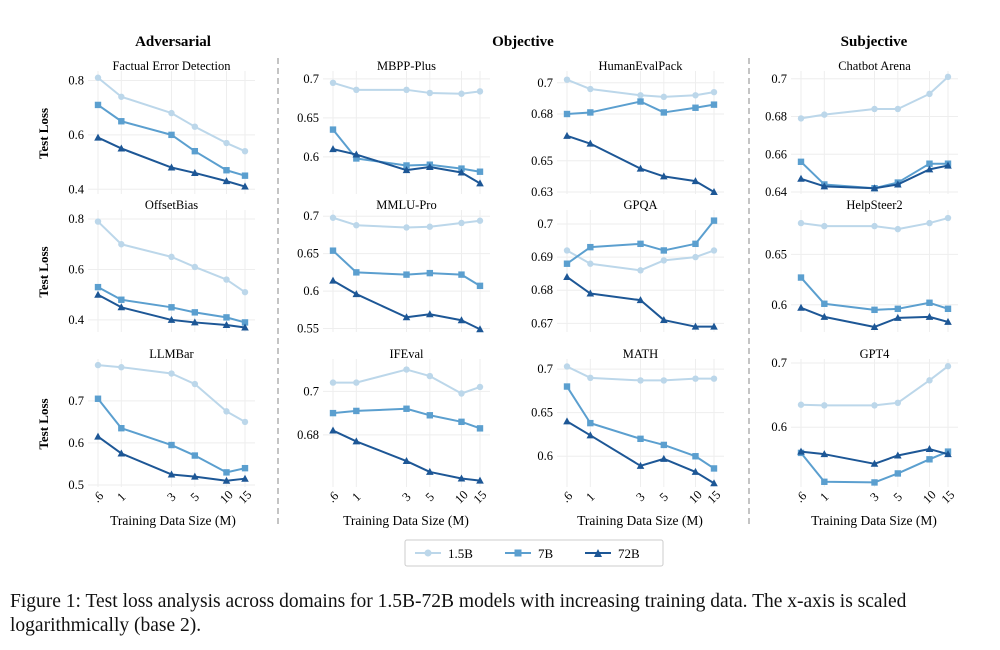 Image resolution: width=1000 pixels, height=650 pixels. What do you see at coordinates (874, 42) in the screenshot?
I see `group-title-subjective: Subjective` at bounding box center [874, 42].